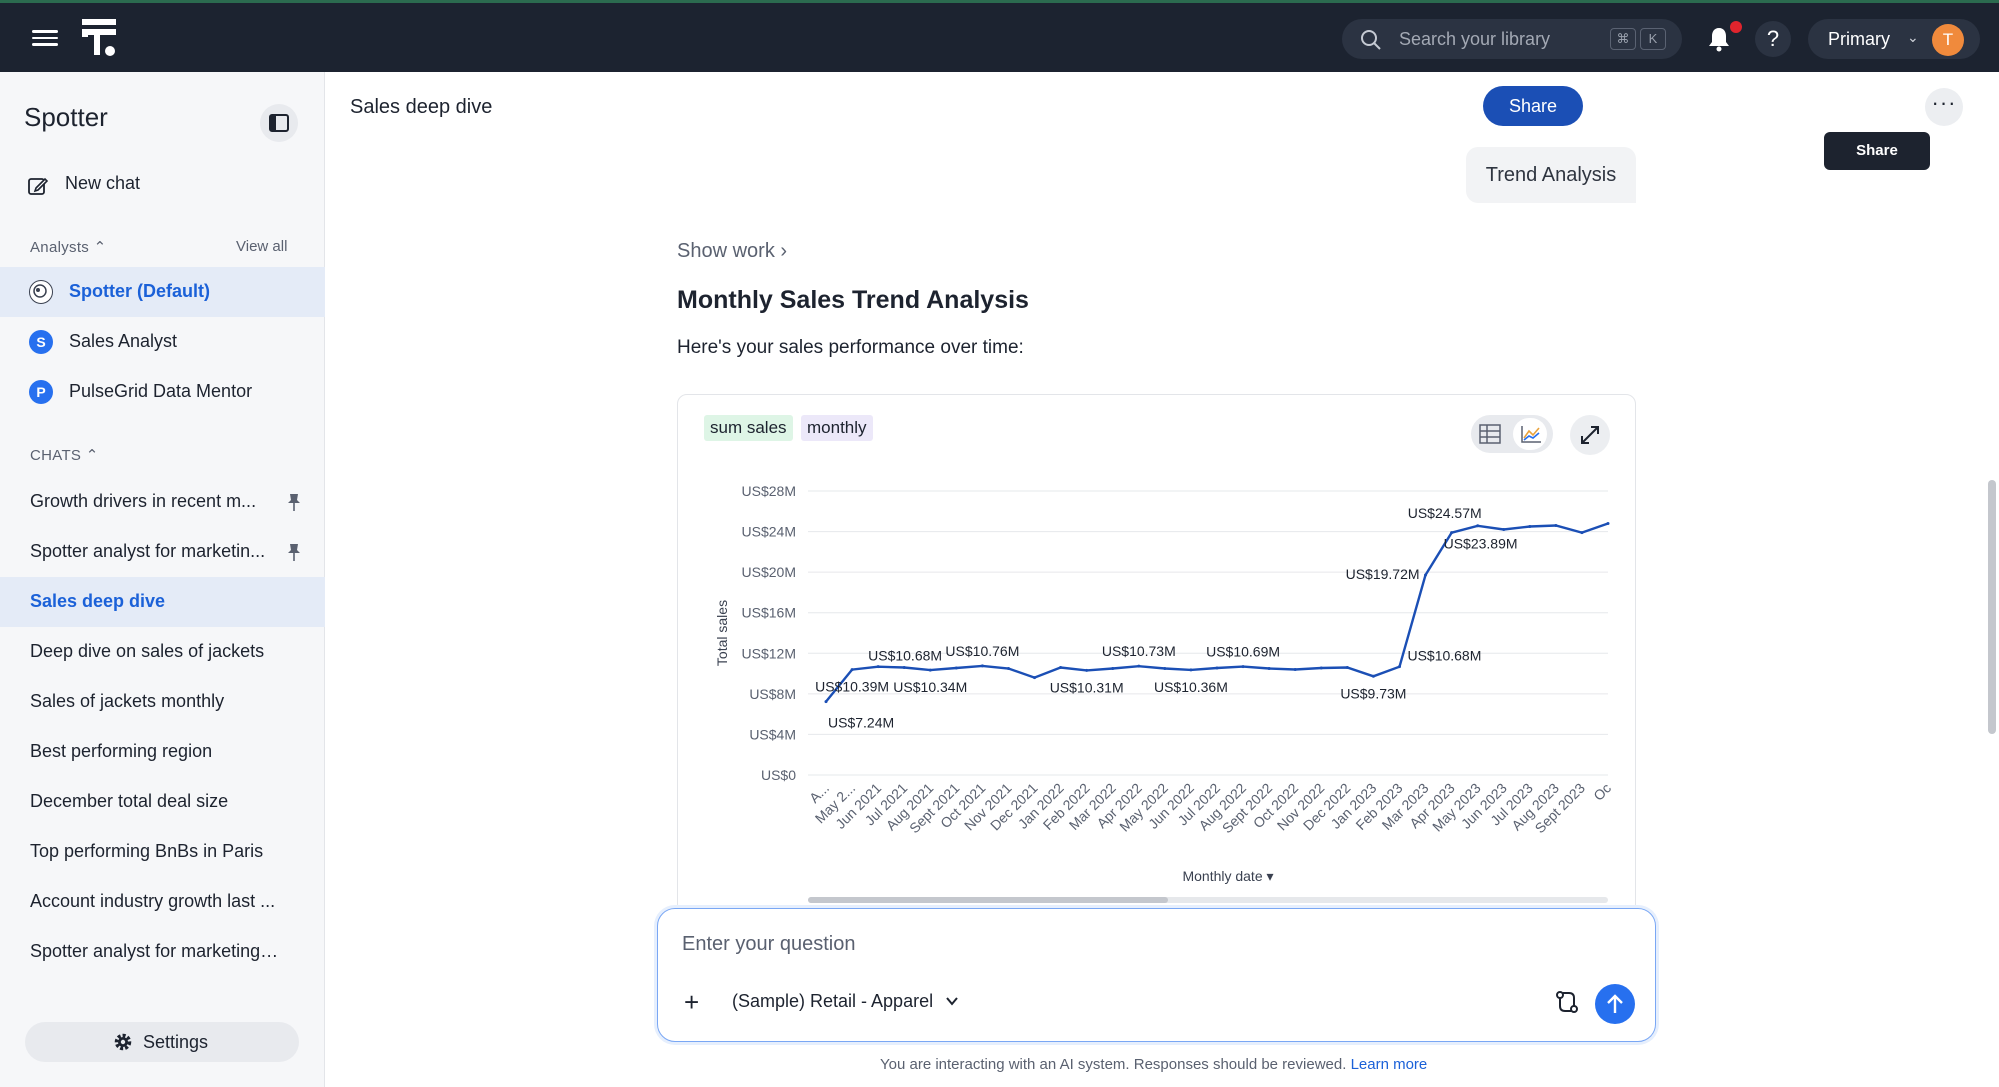 The image size is (1999, 1087). Describe the element at coordinates (64, 455) in the screenshot. I see `chats-section-header: CHATS ⌃` at that location.